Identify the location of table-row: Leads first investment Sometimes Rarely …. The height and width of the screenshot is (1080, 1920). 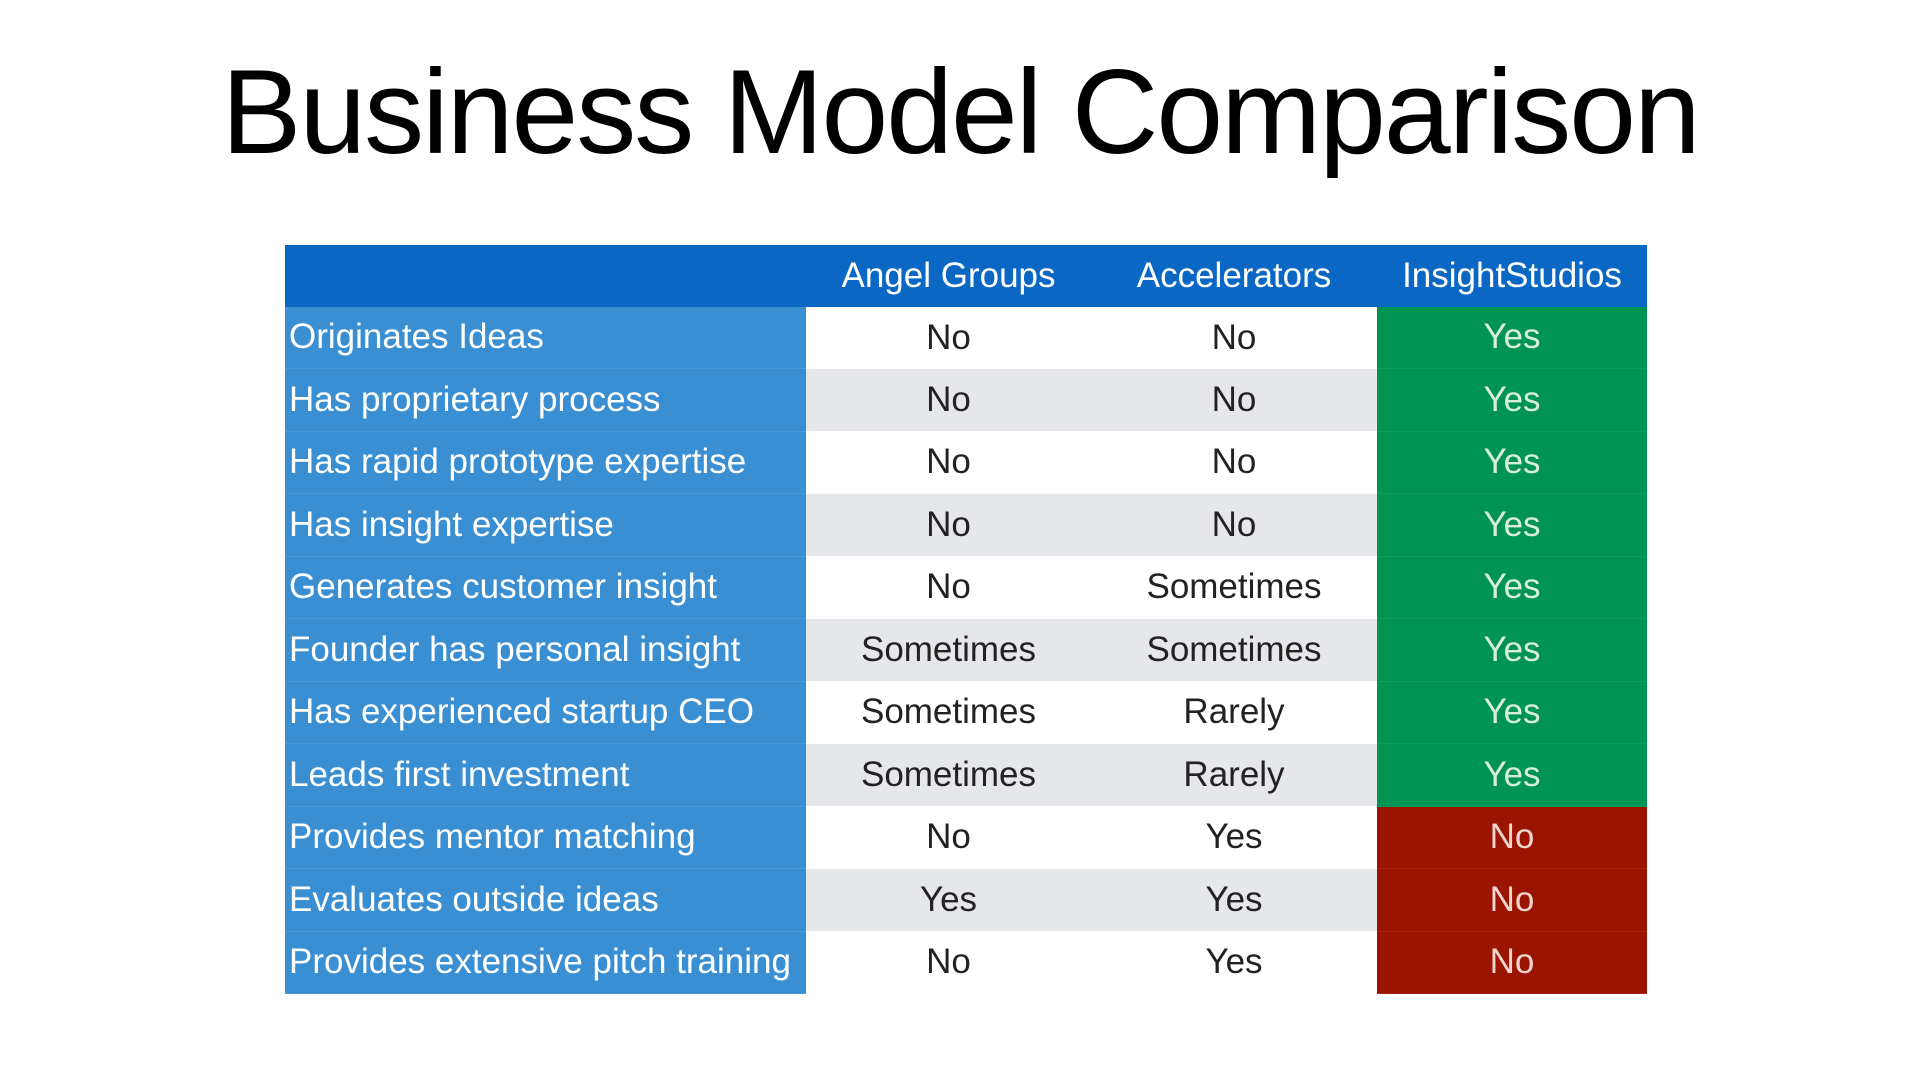
(966, 775).